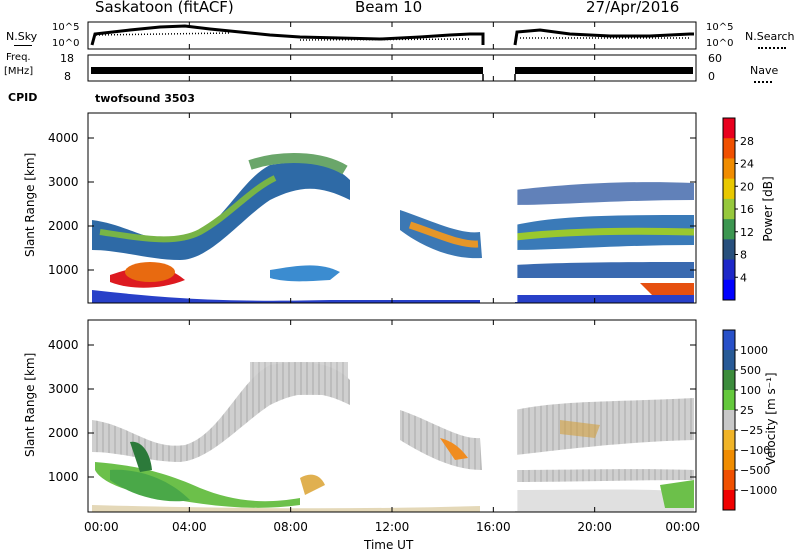  Describe the element at coordinates (18, 57) in the screenshot. I see `freq-label: Freq.` at that location.